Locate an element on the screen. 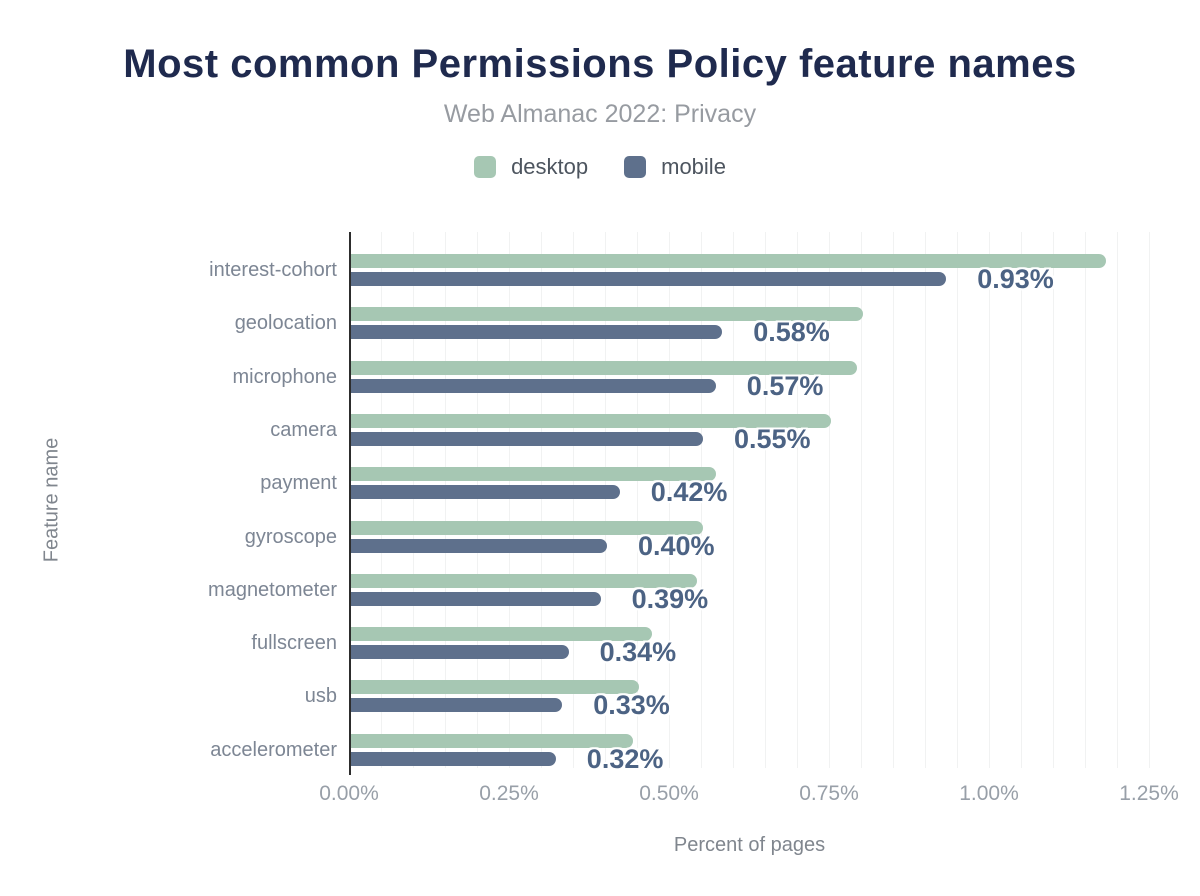  category-label-payment: payment is located at coordinates (298, 483).